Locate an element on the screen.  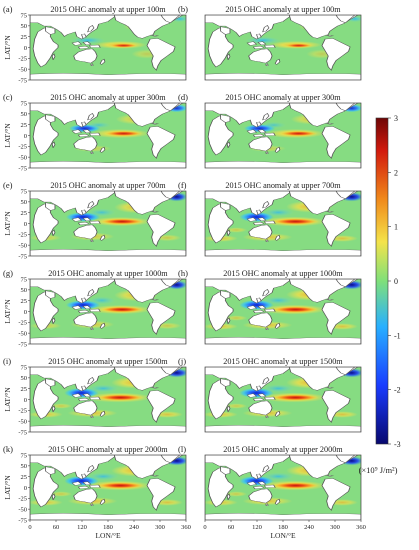
panel-label: (h) is located at coordinates (183, 273).